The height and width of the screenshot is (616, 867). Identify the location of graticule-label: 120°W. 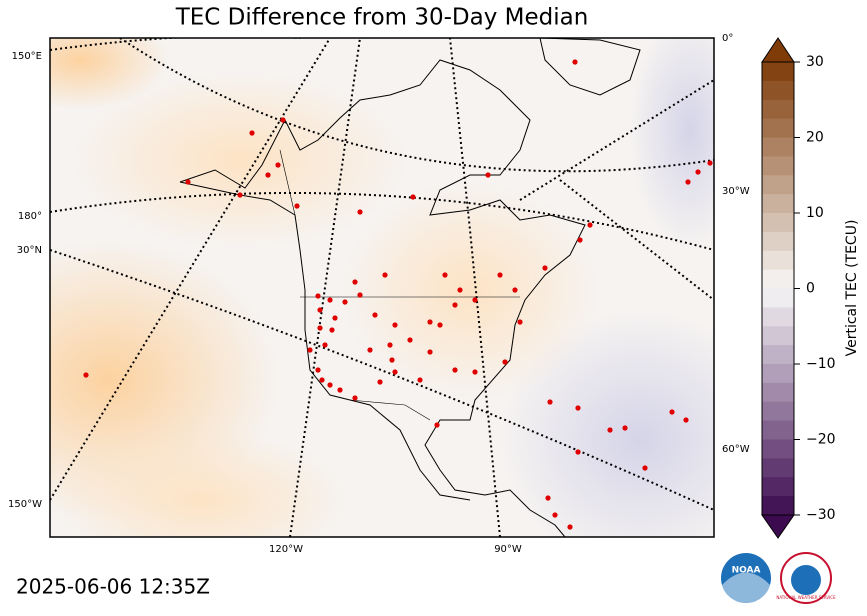
(286, 549).